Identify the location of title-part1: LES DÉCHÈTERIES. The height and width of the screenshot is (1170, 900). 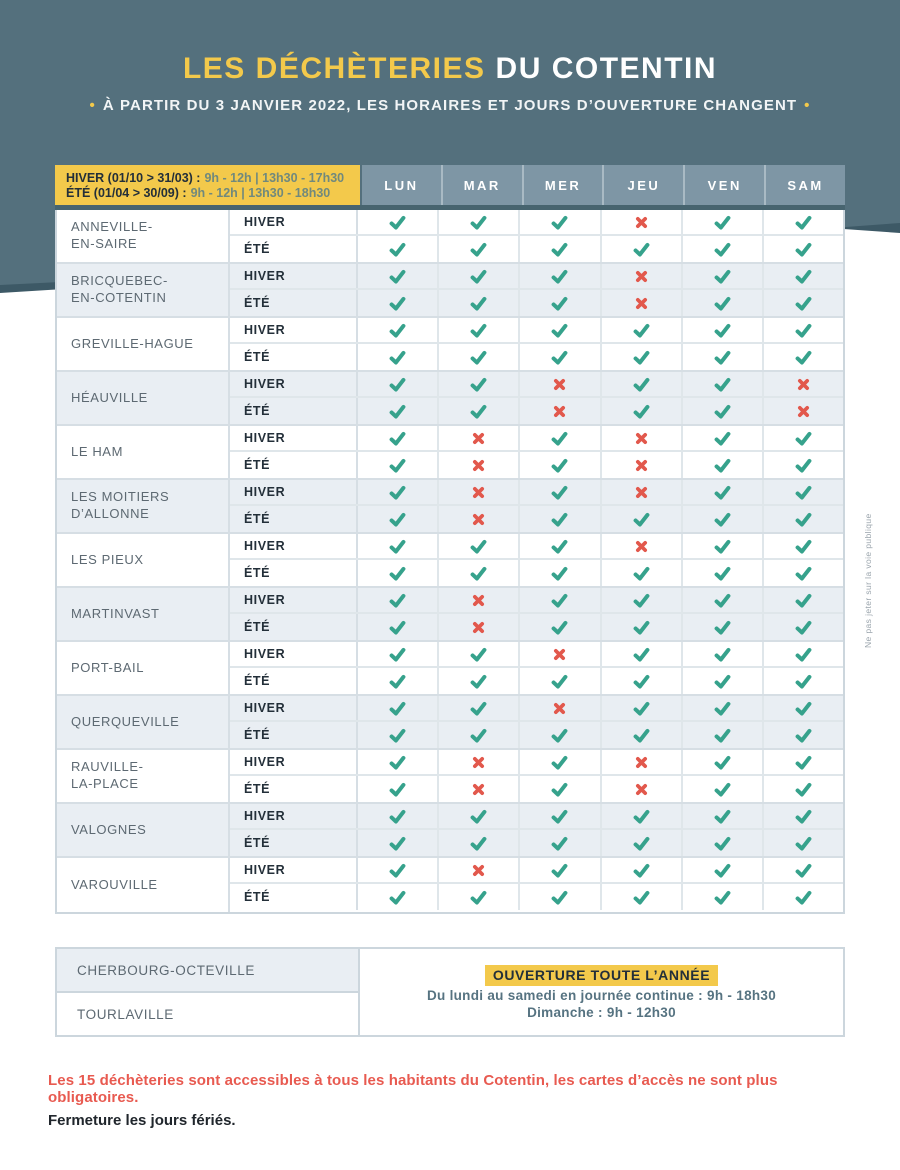
(334, 68).